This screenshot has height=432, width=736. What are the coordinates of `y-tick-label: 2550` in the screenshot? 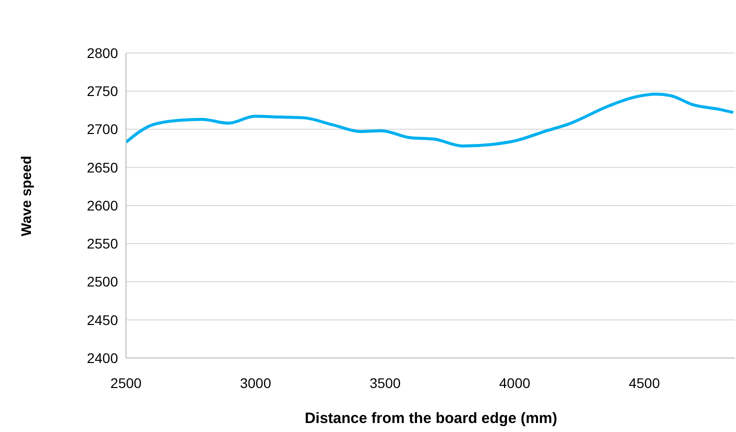 It's located at (102, 244).